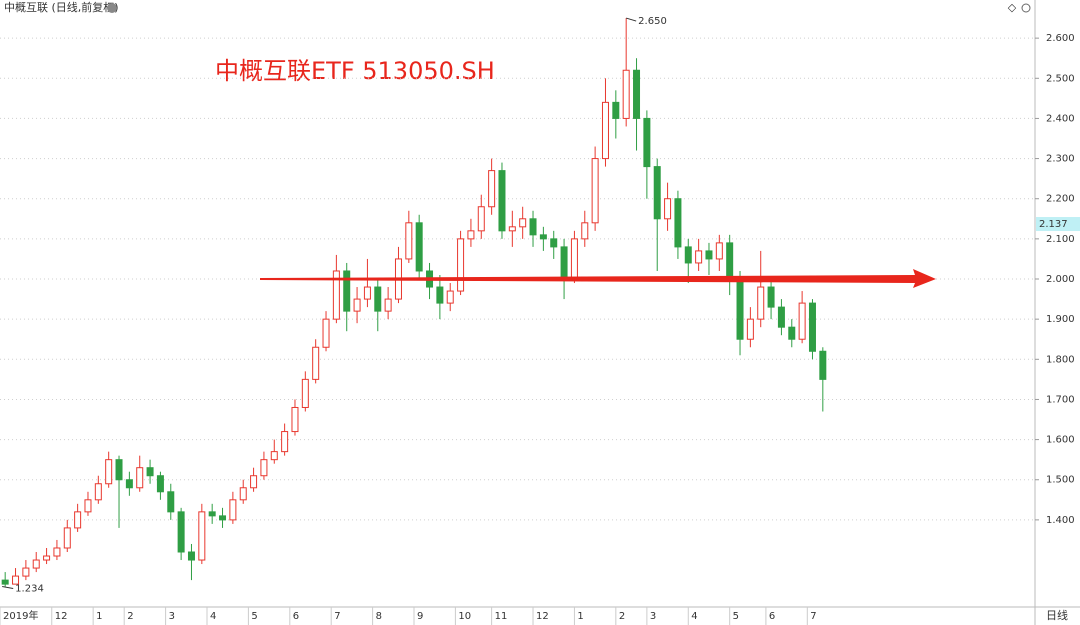 The width and height of the screenshot is (1080, 625). I want to click on x-tick-label: 2, so click(622, 616).